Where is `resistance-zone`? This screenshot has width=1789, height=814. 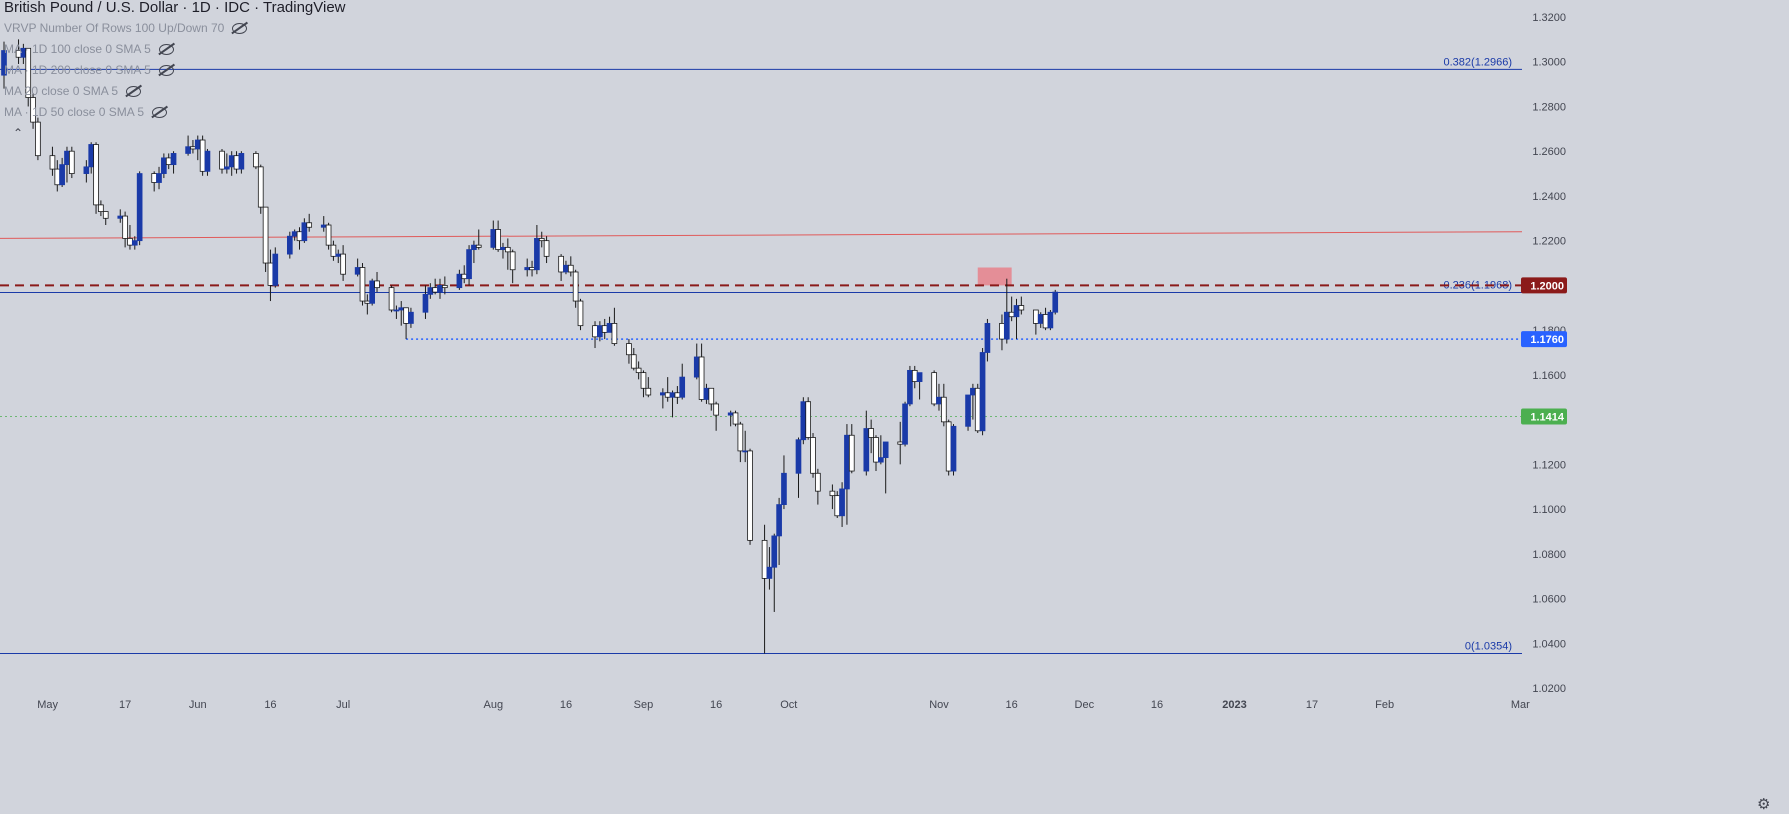 resistance-zone is located at coordinates (994, 276).